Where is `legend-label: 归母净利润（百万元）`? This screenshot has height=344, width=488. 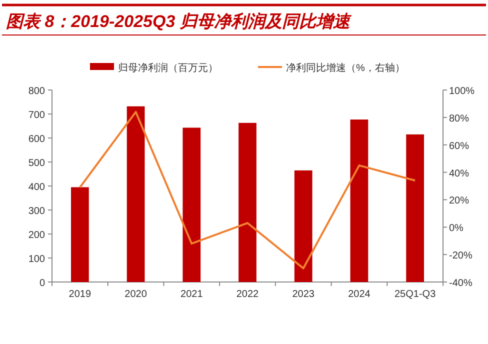 legend-label: 归母净利润（百万元） is located at coordinates (168, 68).